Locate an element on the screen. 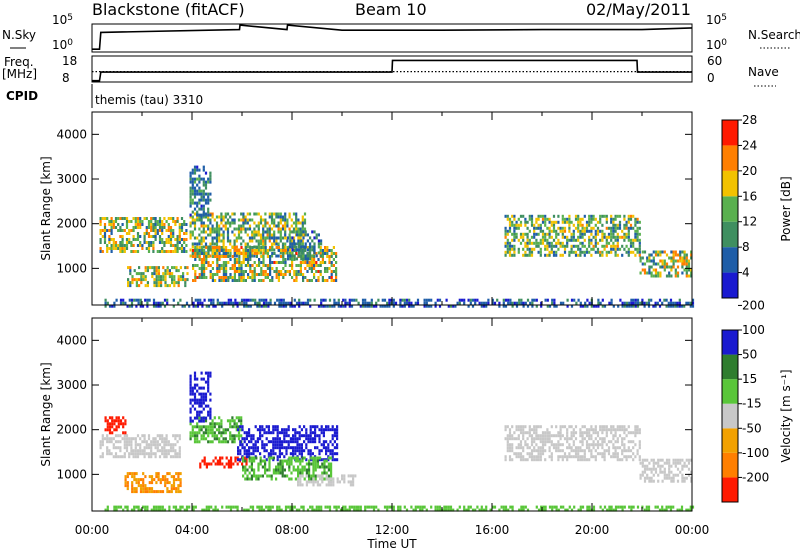 Image resolution: width=800 pixels, height=554 pixels. freq-label-title: Freq. is located at coordinates (19, 62).